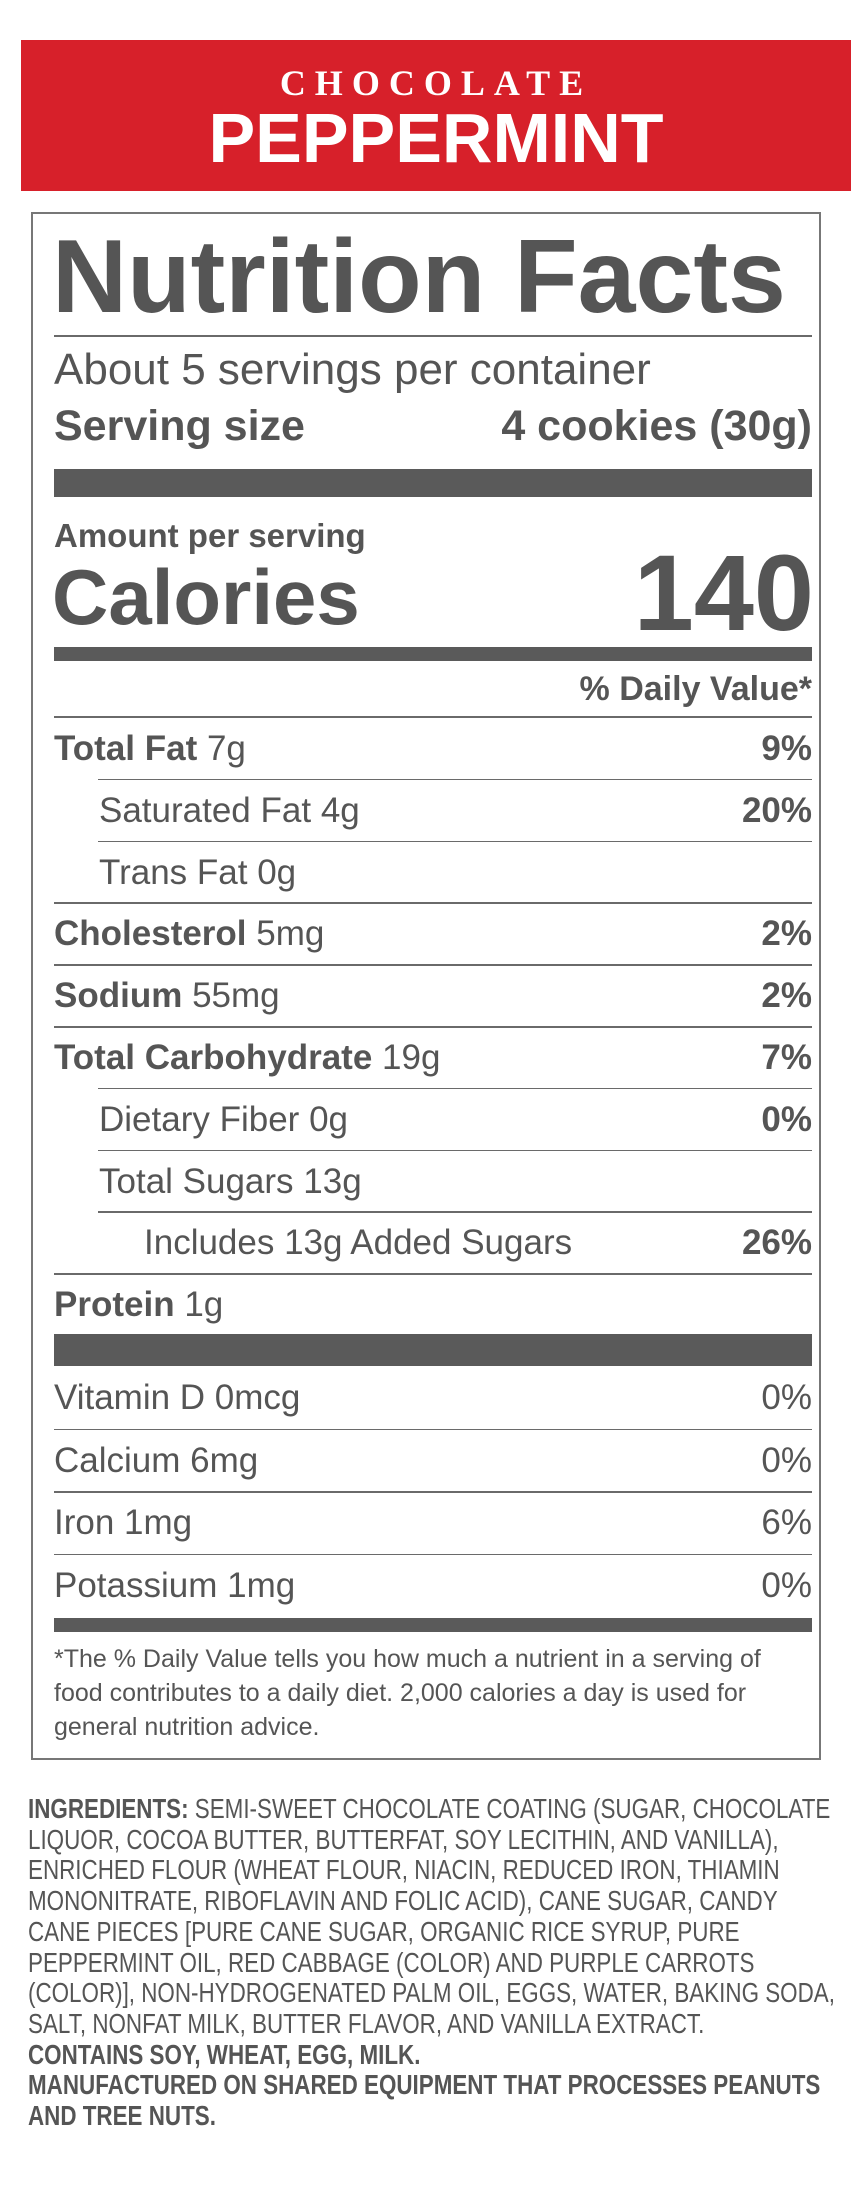  What do you see at coordinates (126, 748) in the screenshot?
I see `nutrient-name: Total Fat` at bounding box center [126, 748].